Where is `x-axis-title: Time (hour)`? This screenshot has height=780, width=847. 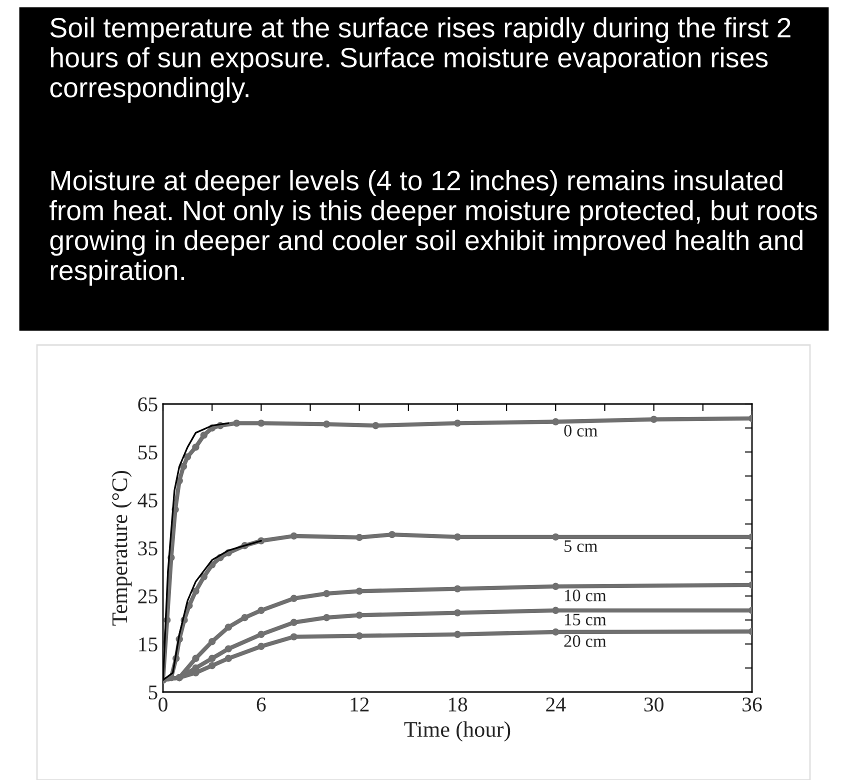
x-axis-title: Time (hour) is located at coordinates (457, 731).